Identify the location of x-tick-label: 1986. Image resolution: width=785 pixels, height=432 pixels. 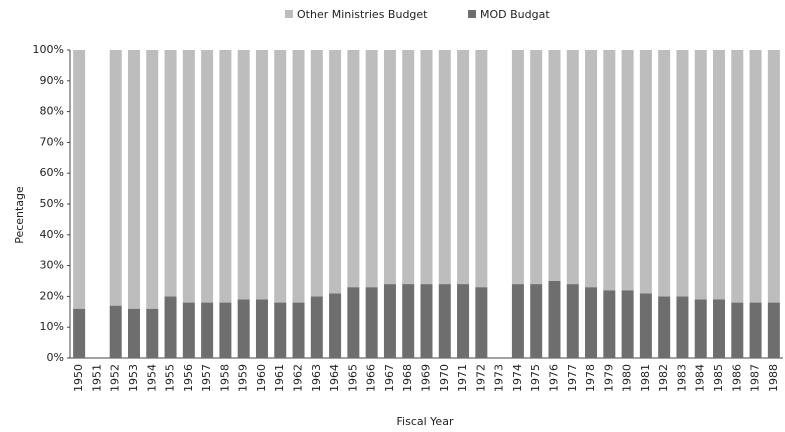
(736, 378).